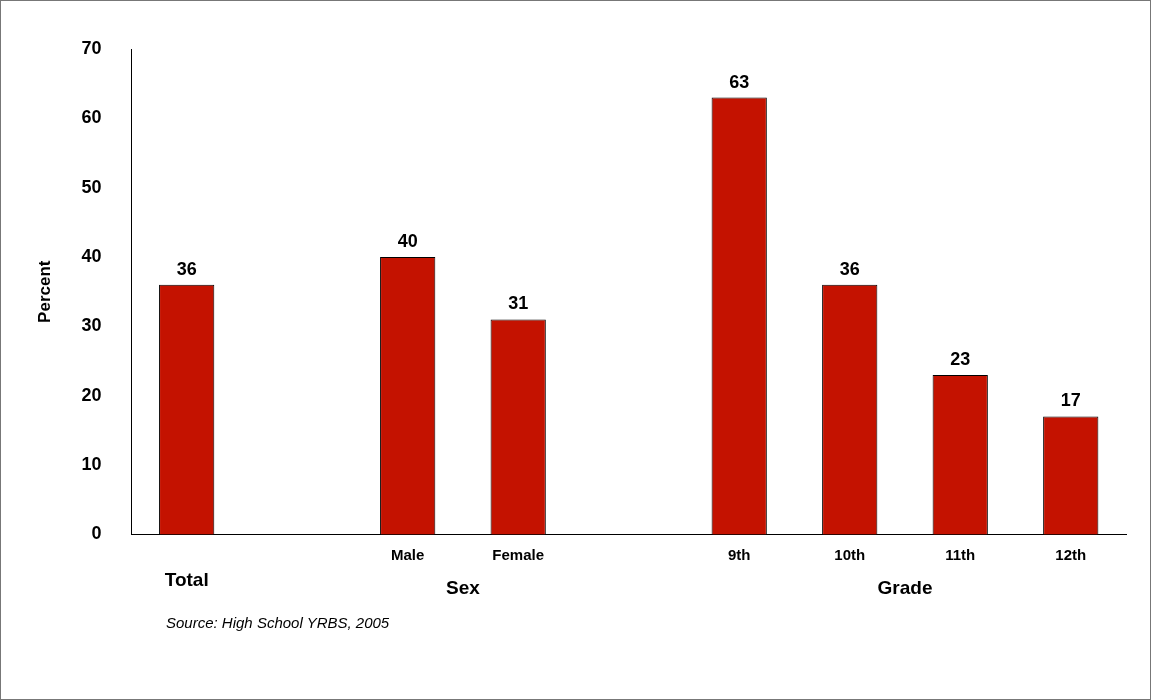 The image size is (1151, 700). What do you see at coordinates (91, 186) in the screenshot?
I see `y-tick-label: 50` at bounding box center [91, 186].